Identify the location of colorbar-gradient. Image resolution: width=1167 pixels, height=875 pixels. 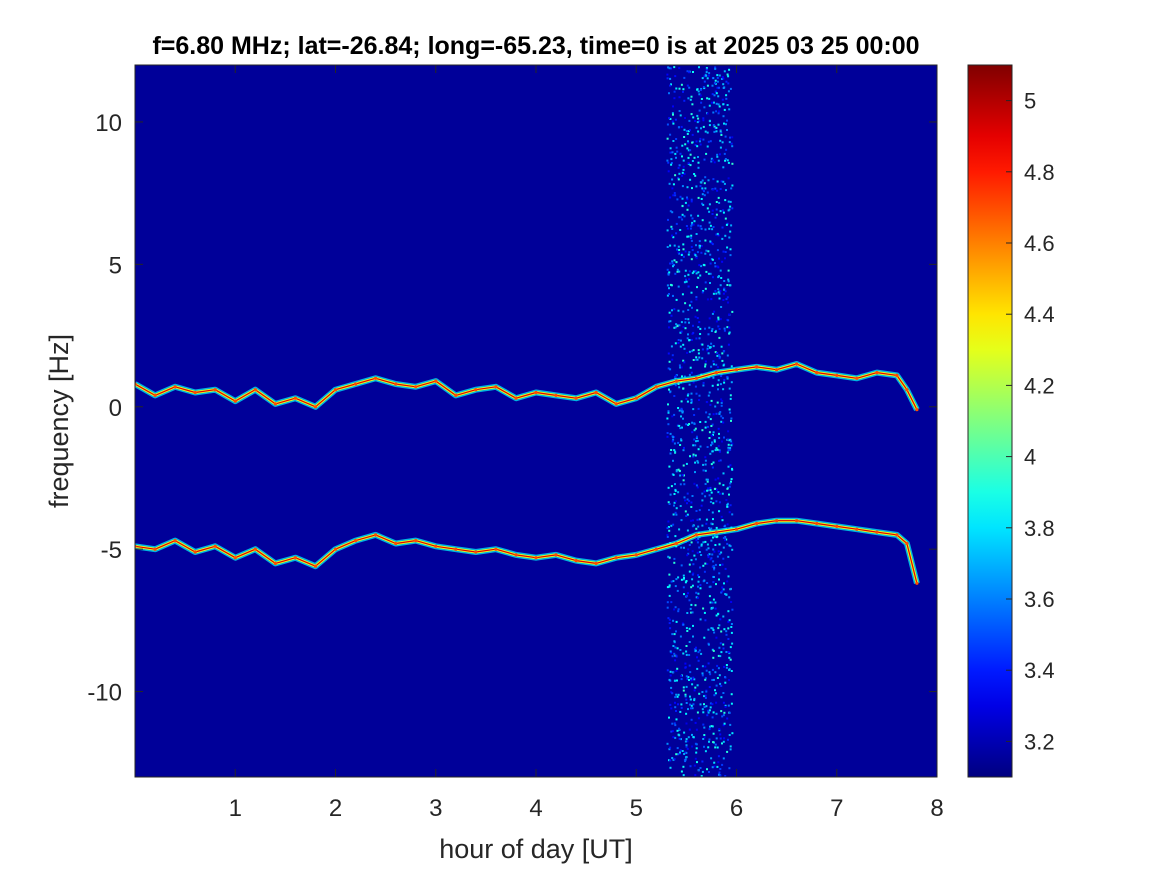
(990, 421).